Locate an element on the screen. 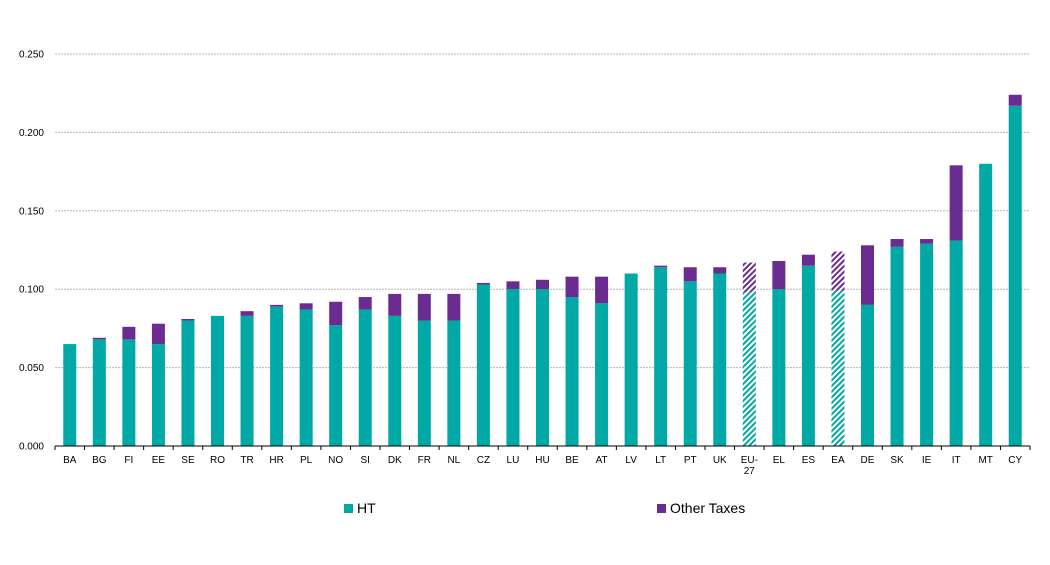 The width and height of the screenshot is (1050, 565). y-tick-label: 0.200 is located at coordinates (31, 133).